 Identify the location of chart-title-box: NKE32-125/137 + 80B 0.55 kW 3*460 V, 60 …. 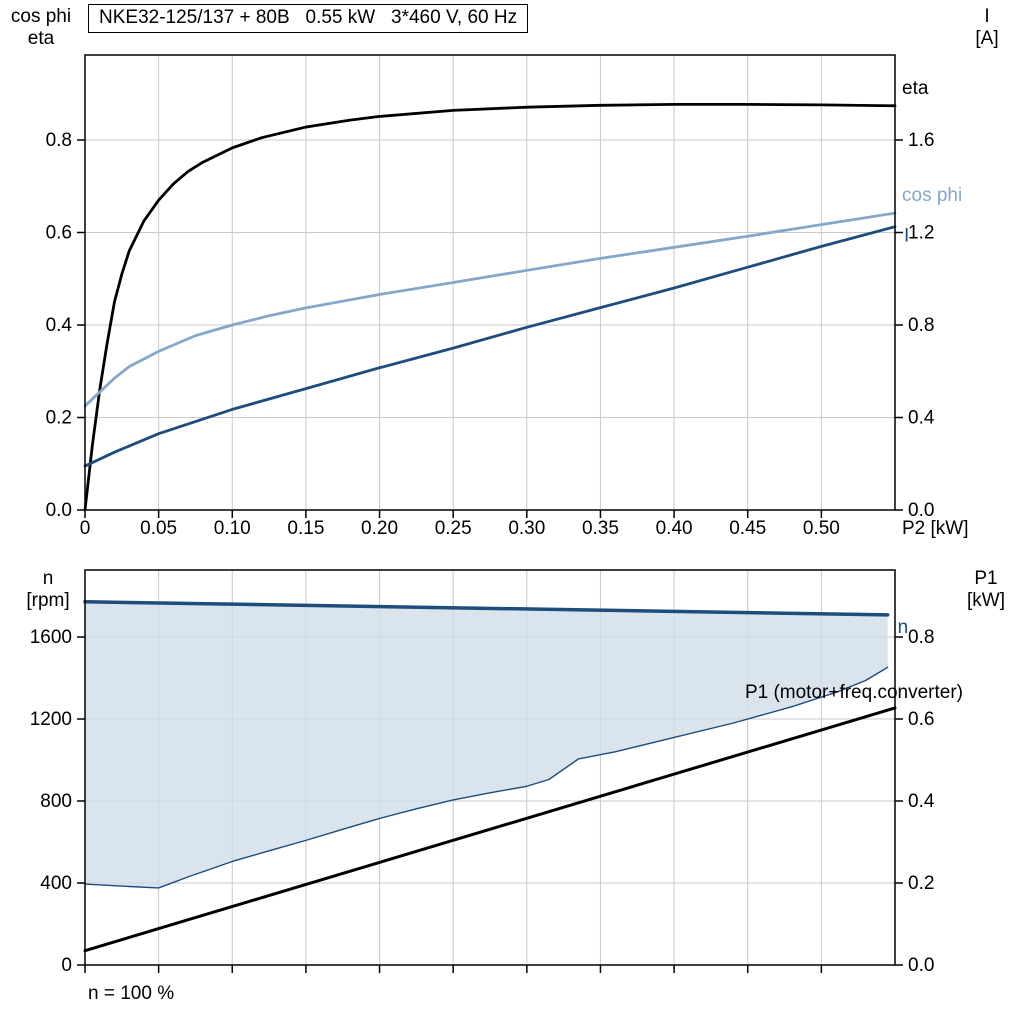
(308, 18).